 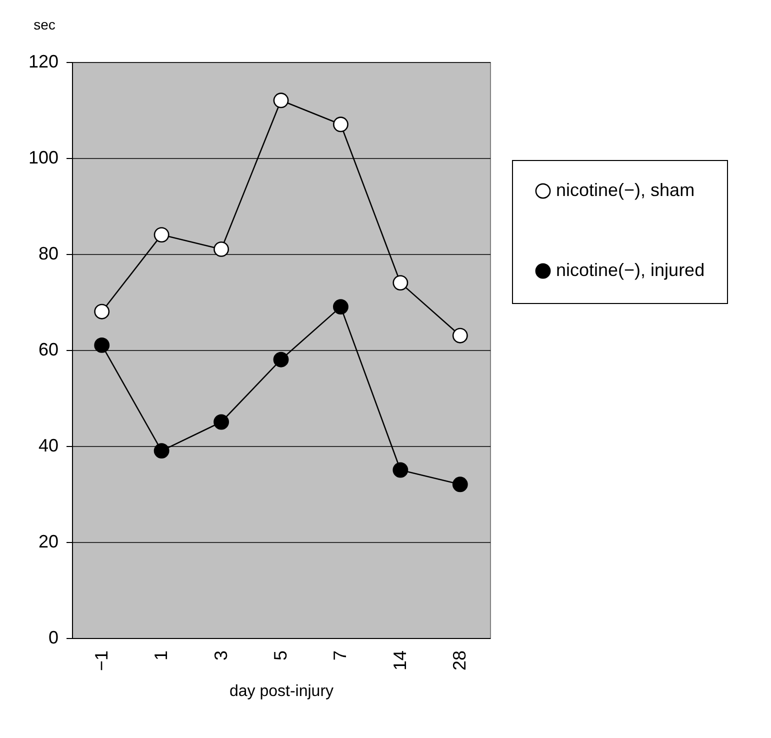 I want to click on y-tick-label: 80, so click(x=48, y=254).